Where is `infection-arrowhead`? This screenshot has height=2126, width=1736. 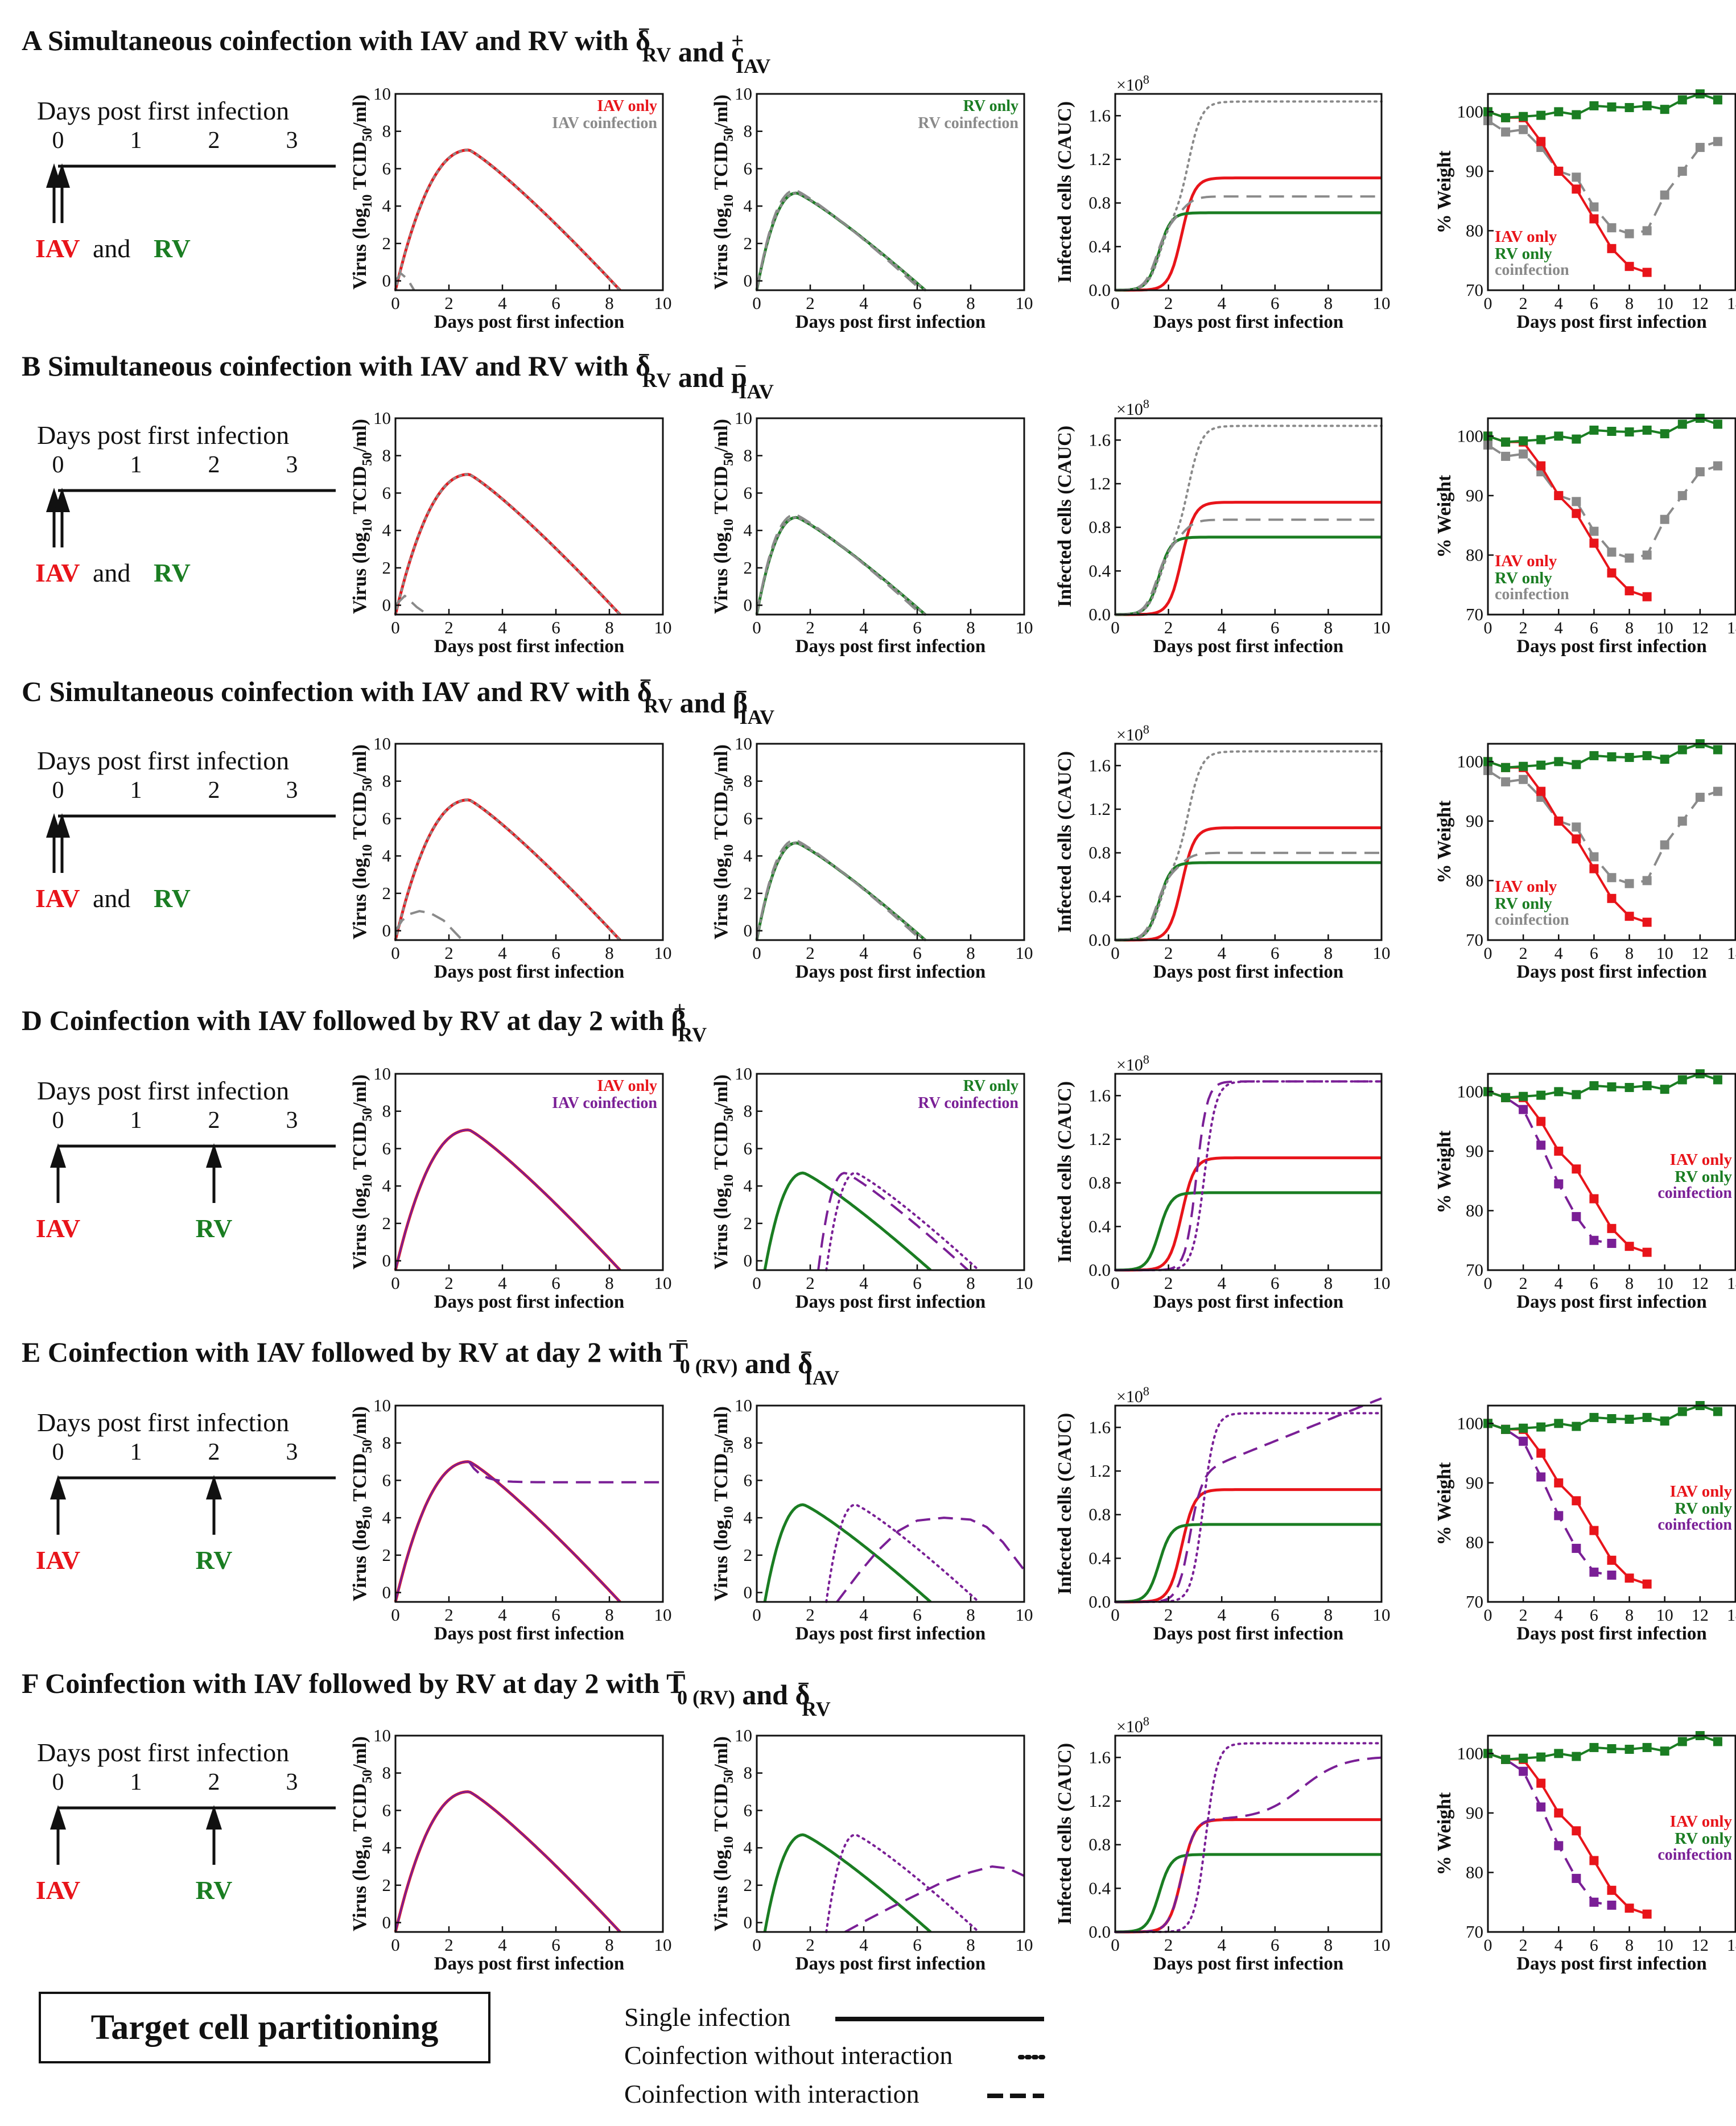
infection-arrowhead is located at coordinates (58, 1817).